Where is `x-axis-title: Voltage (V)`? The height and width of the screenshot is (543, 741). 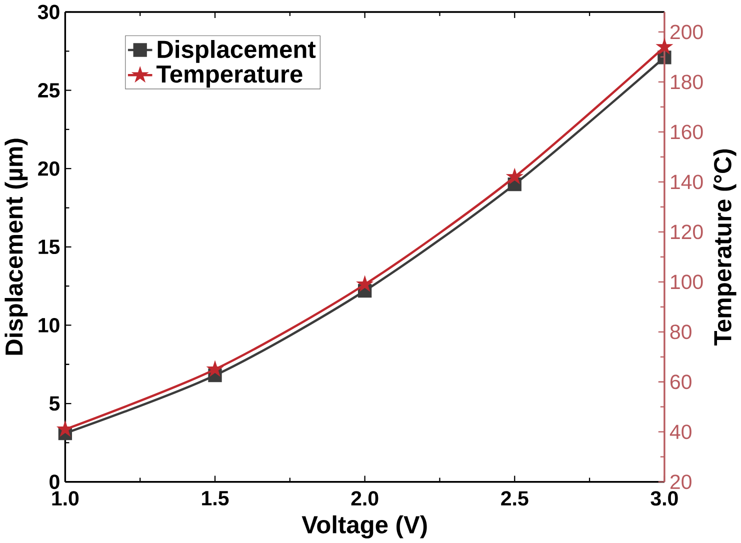 x-axis-title: Voltage (V) is located at coordinates (364, 526).